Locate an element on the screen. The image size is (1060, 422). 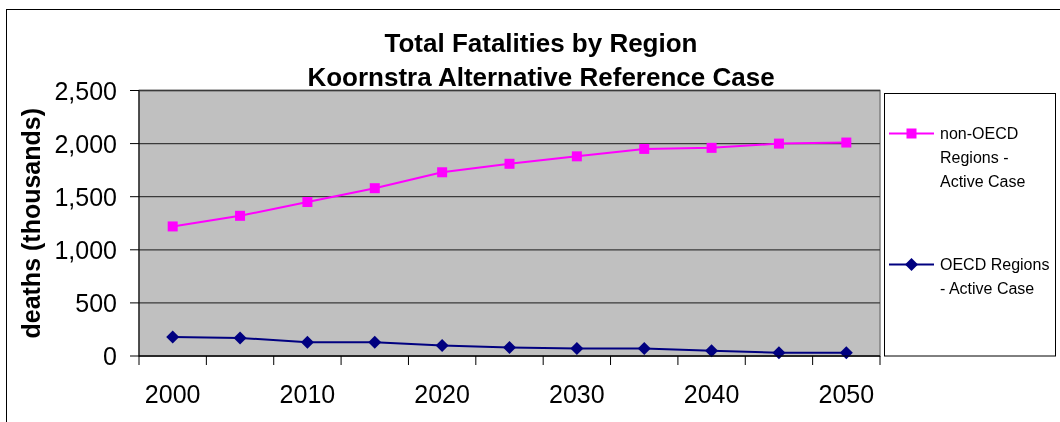
x-tick-label: 2030 is located at coordinates (577, 394).